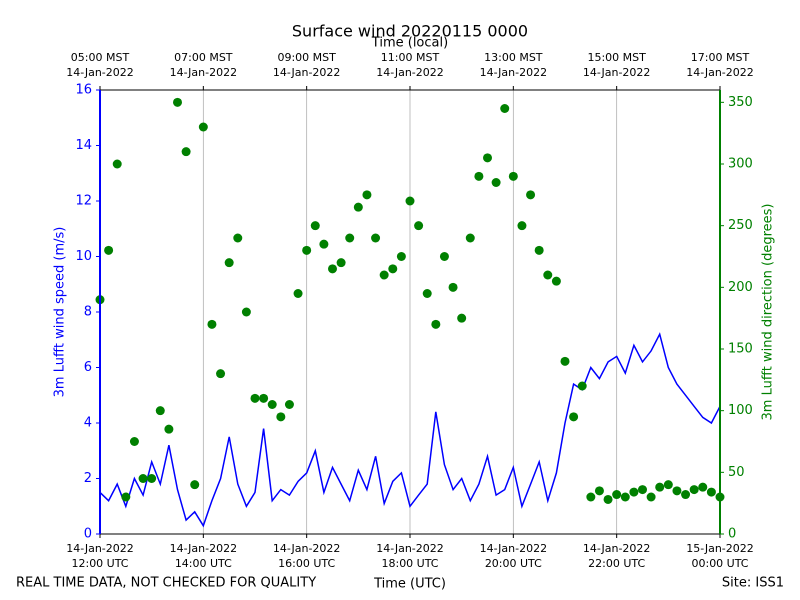 This screenshot has height=600, width=800. Describe the element at coordinates (100, 57) in the screenshot. I see `top-tick-label: 05:00 MST` at that location.